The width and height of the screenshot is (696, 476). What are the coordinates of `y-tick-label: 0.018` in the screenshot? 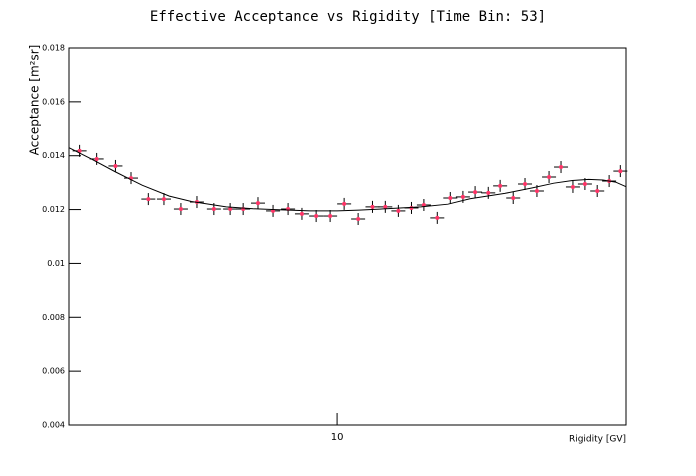 It's located at (53, 48).